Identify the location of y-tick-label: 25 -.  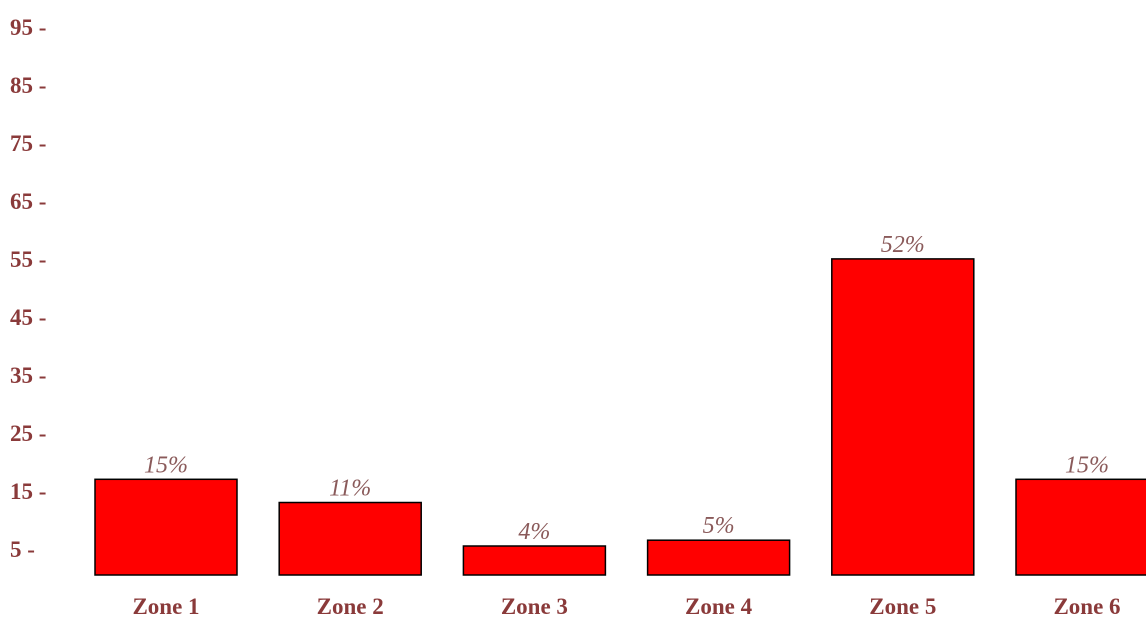
(28, 433).